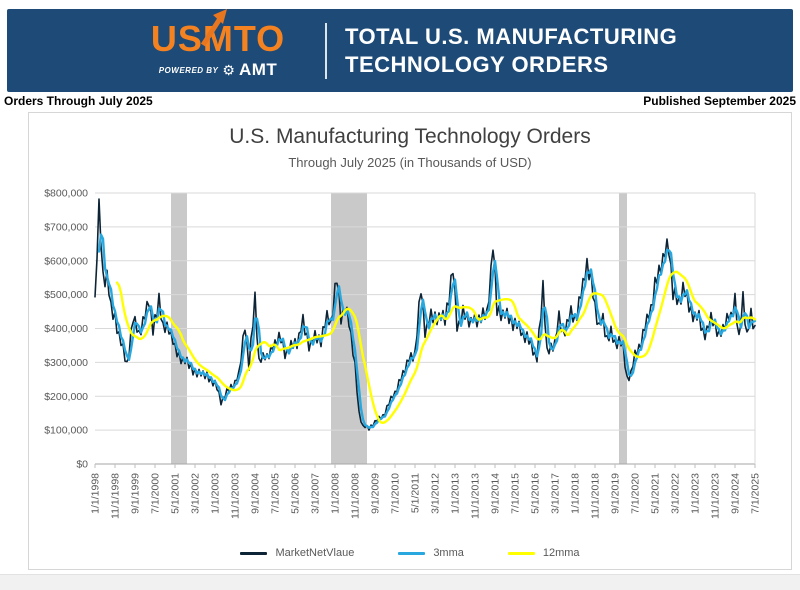 Image resolution: width=800 pixels, height=590 pixels. Describe the element at coordinates (188, 70) in the screenshot. I see `powered-by-label: POWERED BY` at that location.